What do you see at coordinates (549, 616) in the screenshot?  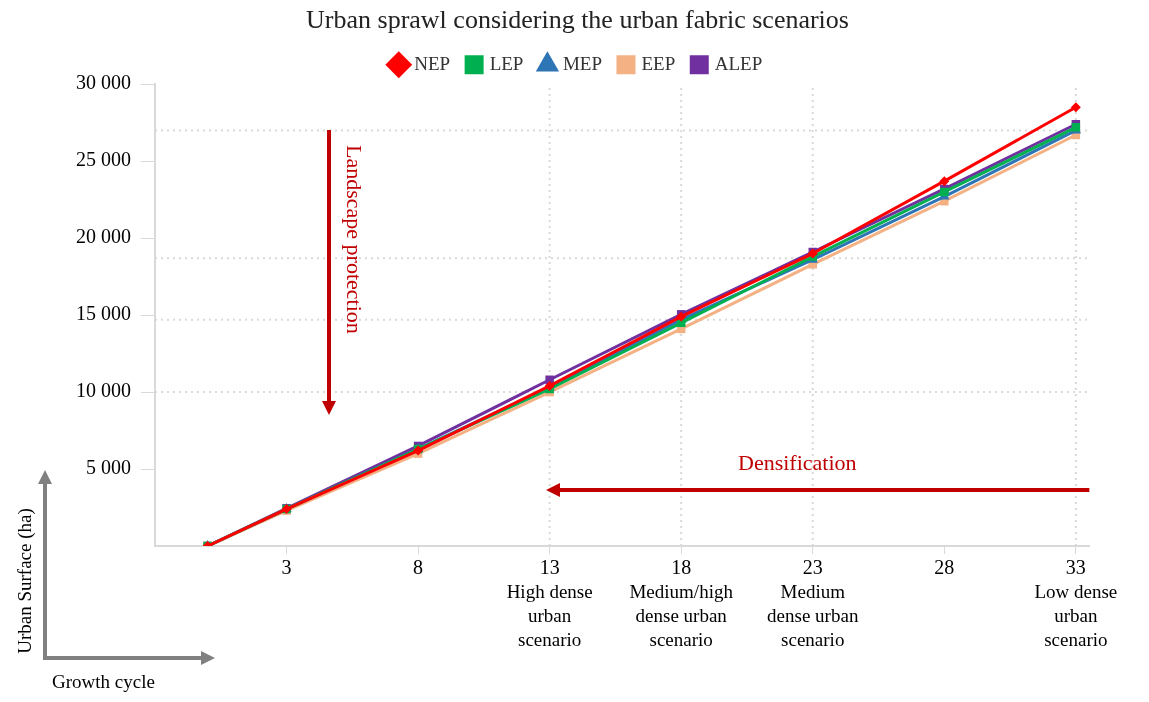 I see `text: High dense urban scenario` at bounding box center [549, 616].